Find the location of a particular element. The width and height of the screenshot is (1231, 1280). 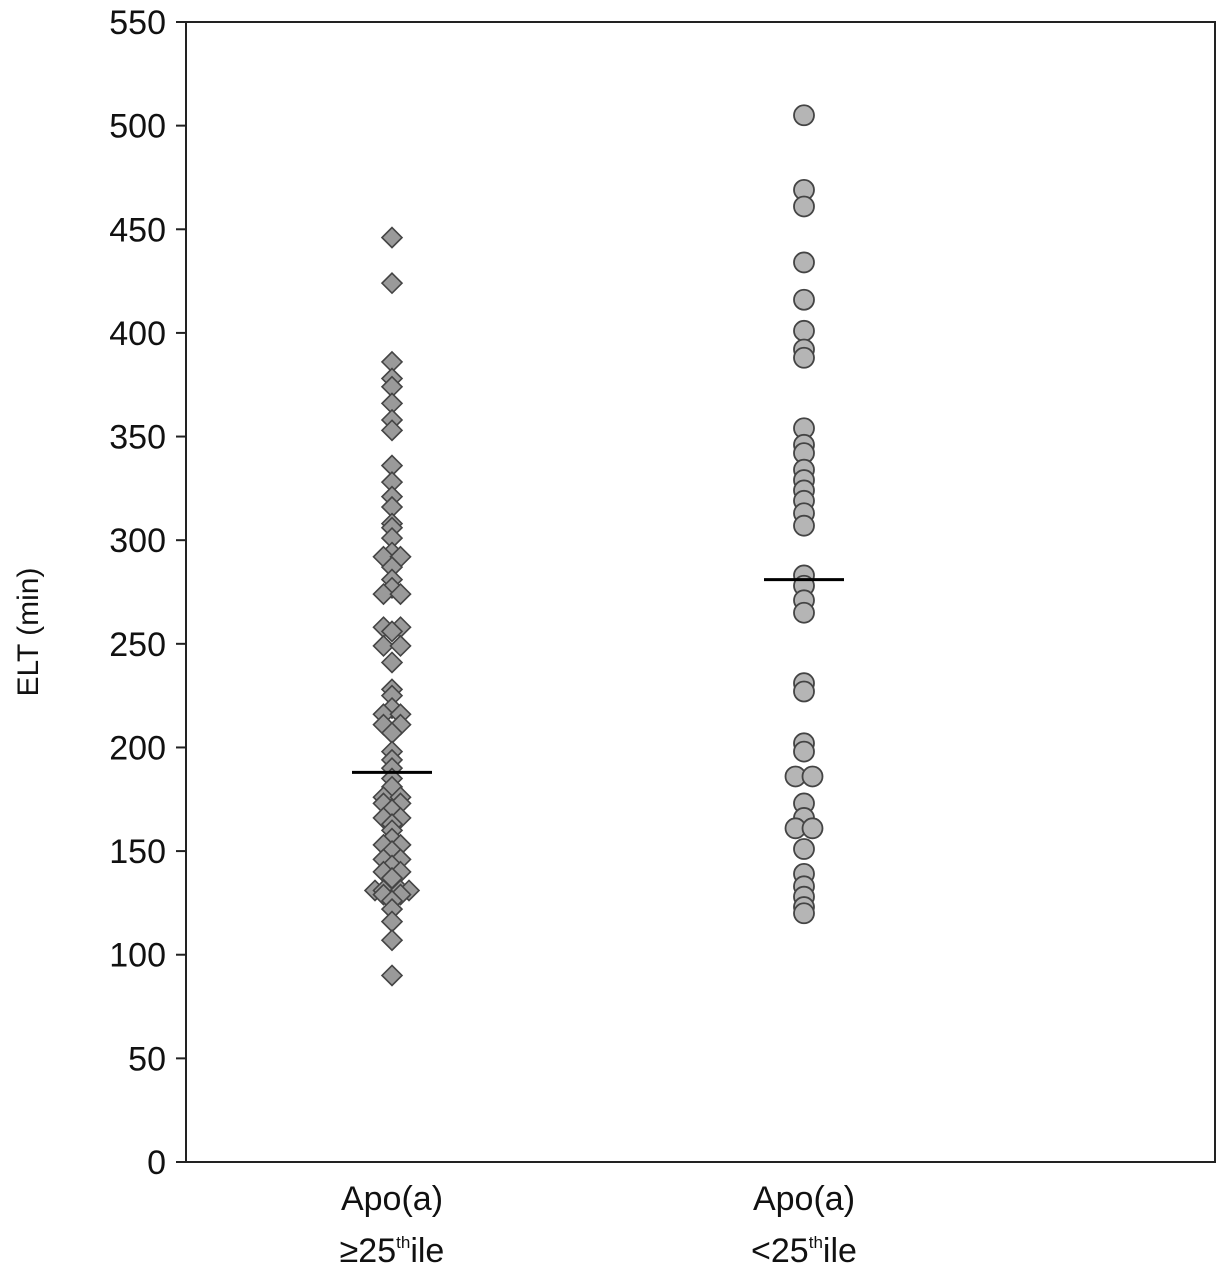

y-tick-label: 400 is located at coordinates (137, 334).